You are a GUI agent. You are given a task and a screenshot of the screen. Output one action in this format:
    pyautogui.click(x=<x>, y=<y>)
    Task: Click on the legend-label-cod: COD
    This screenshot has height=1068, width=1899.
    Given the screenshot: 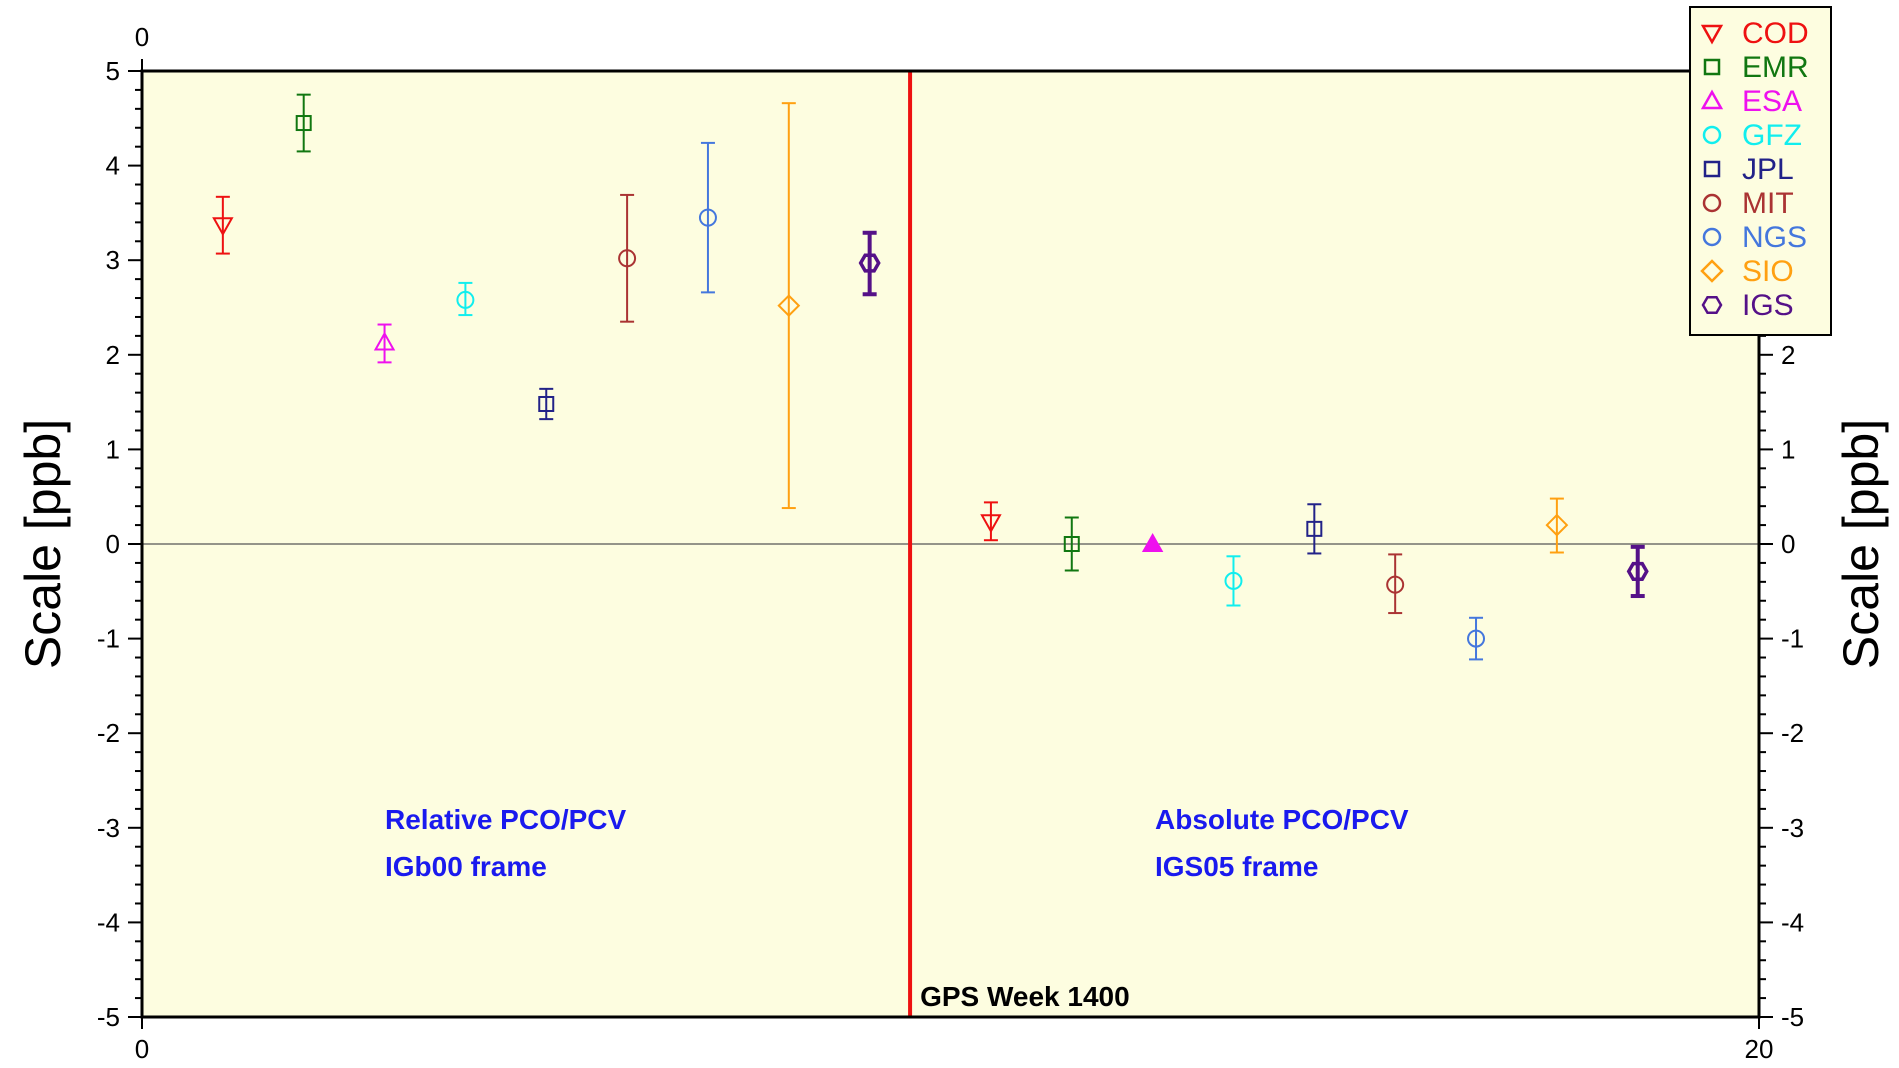 What is the action you would take?
    pyautogui.click(x=1775, y=33)
    